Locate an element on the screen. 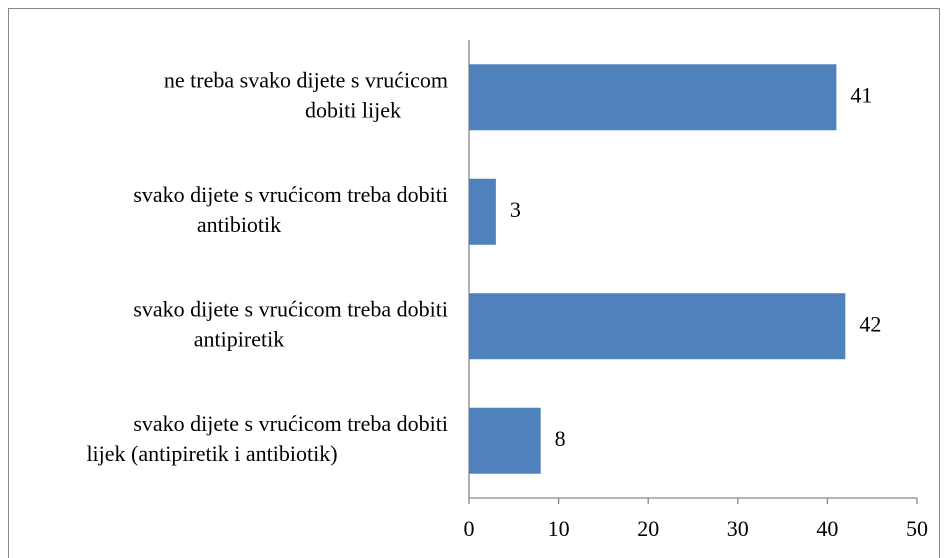 Image resolution: width=947 pixels, height=558 pixels. x-tick-label: 0 is located at coordinates (469, 528).